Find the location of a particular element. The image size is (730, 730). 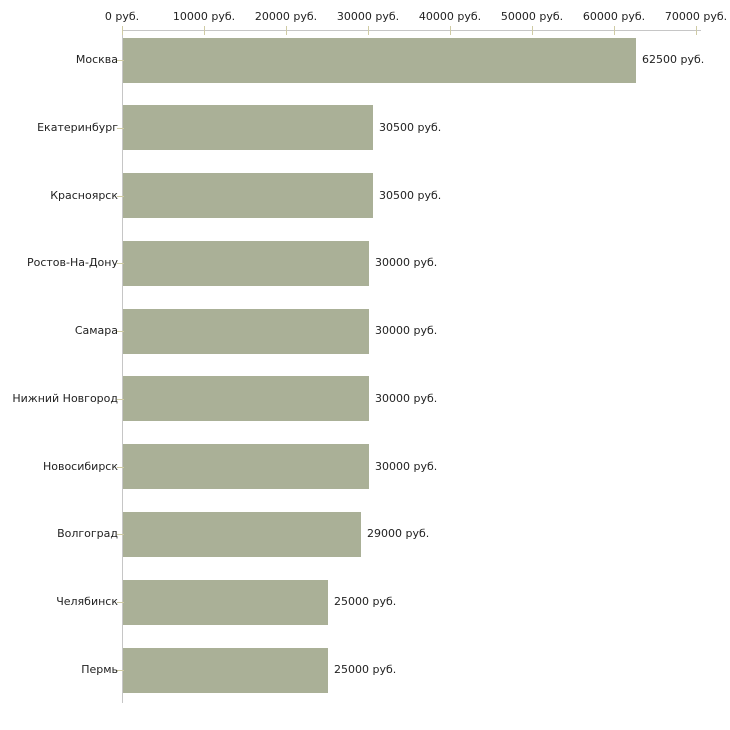

x-axis-line is located at coordinates (411, 30).